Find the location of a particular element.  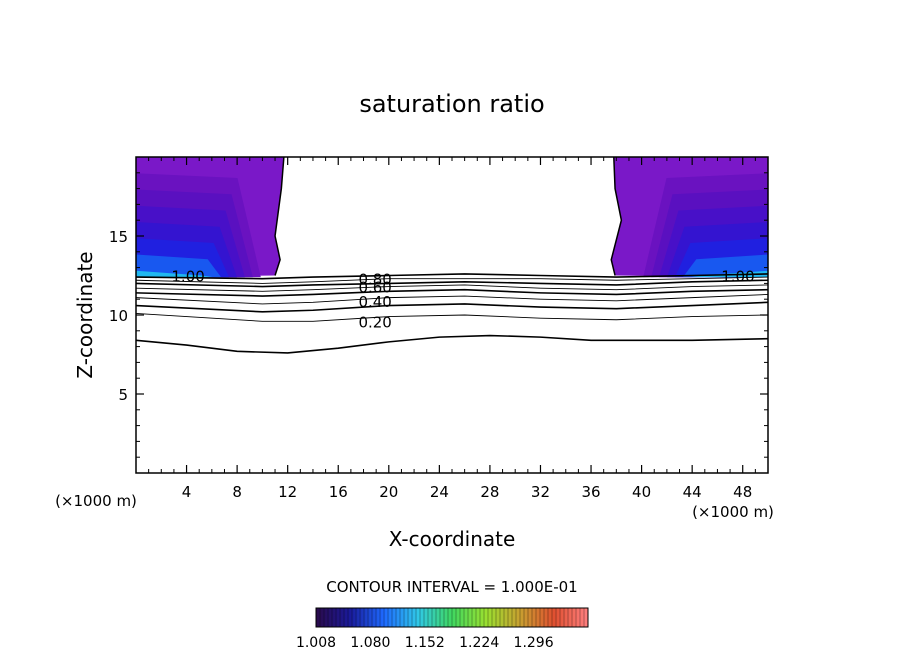

y-tick-label: 5 is located at coordinates (123, 395).